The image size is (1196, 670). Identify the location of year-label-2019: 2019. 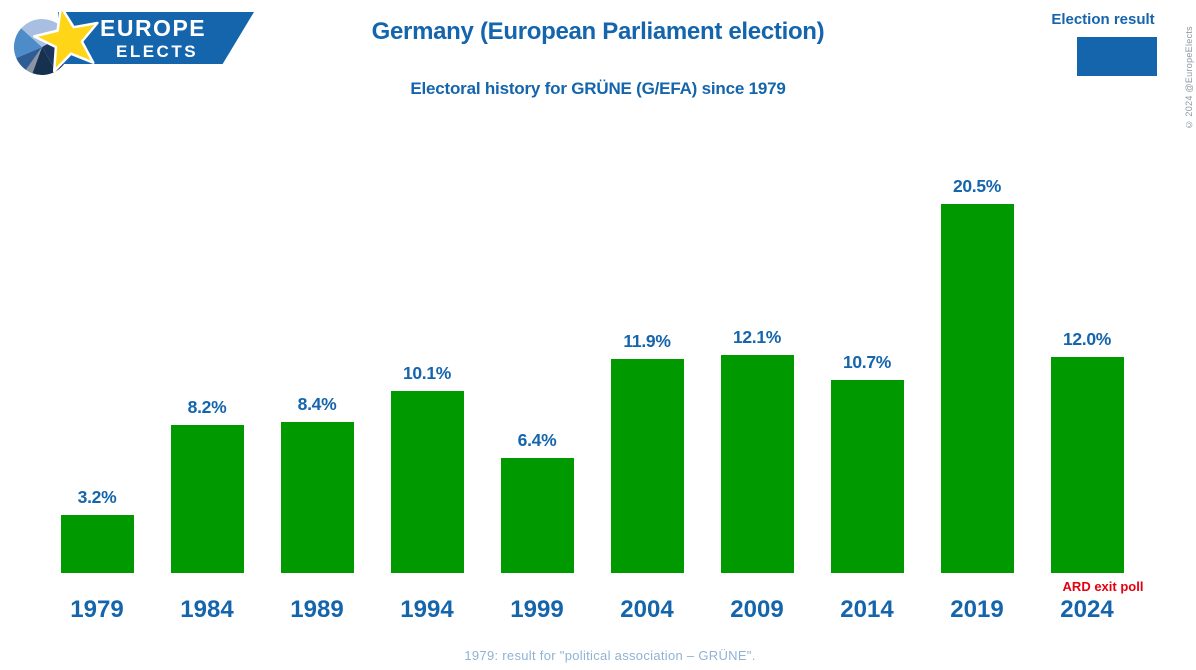
(977, 609).